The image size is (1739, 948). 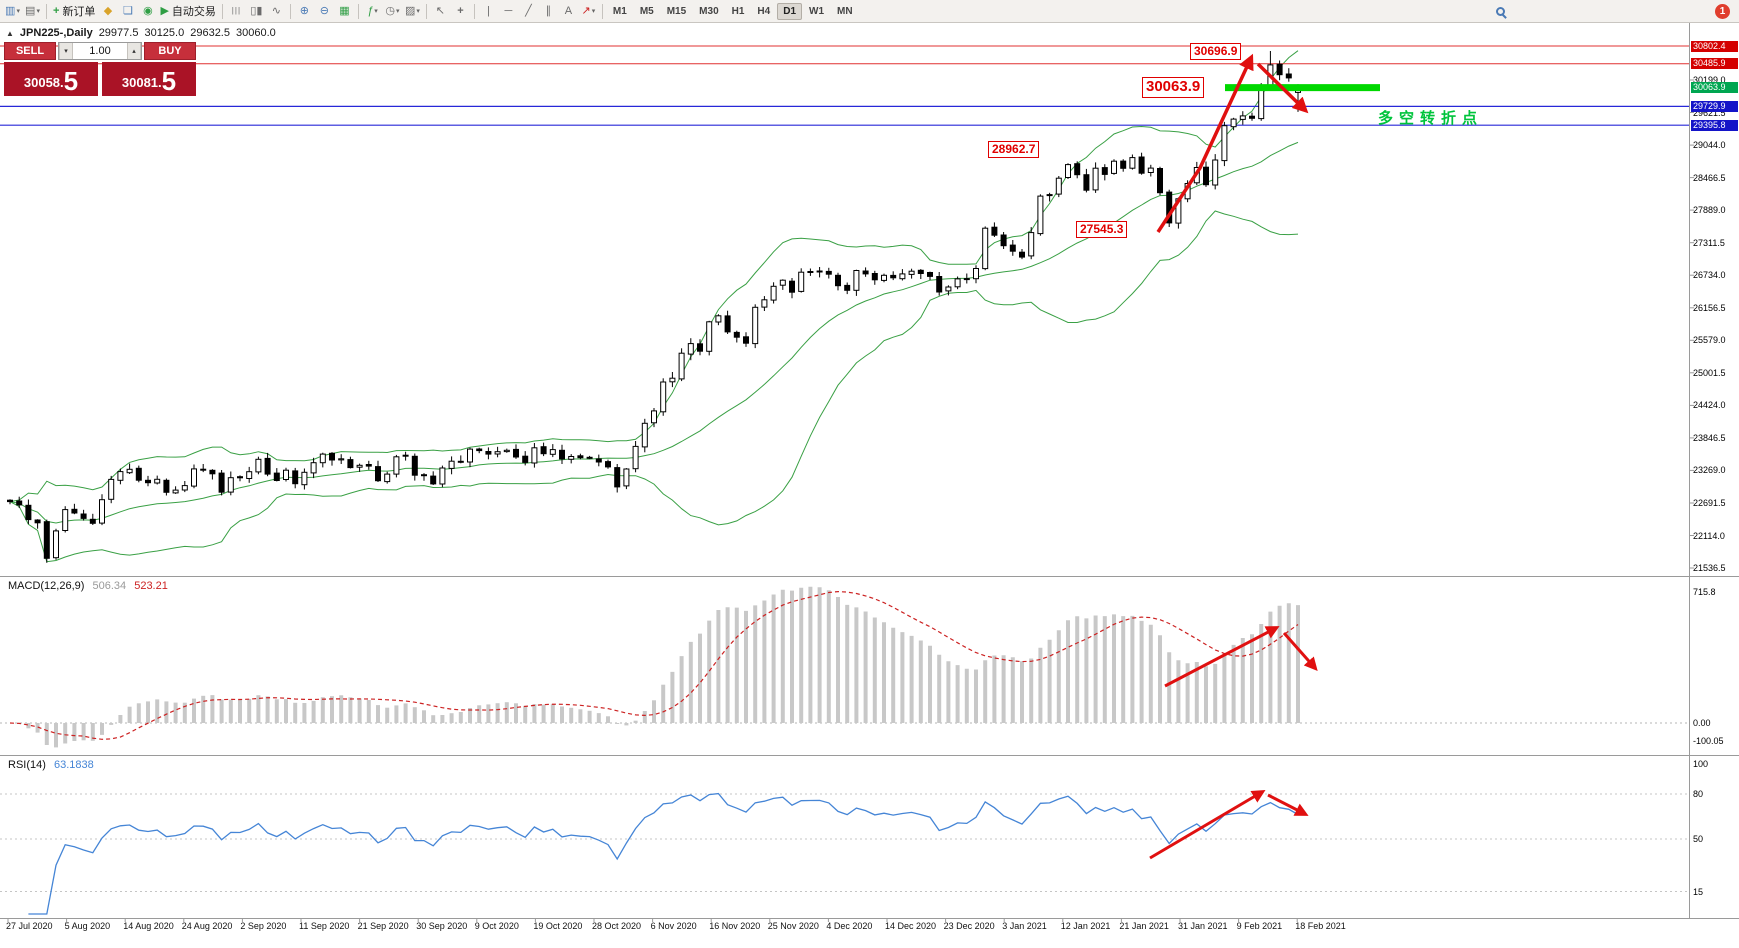 What do you see at coordinates (1714, 125) in the screenshot?
I see `price-line-label-blue: 29395.8` at bounding box center [1714, 125].